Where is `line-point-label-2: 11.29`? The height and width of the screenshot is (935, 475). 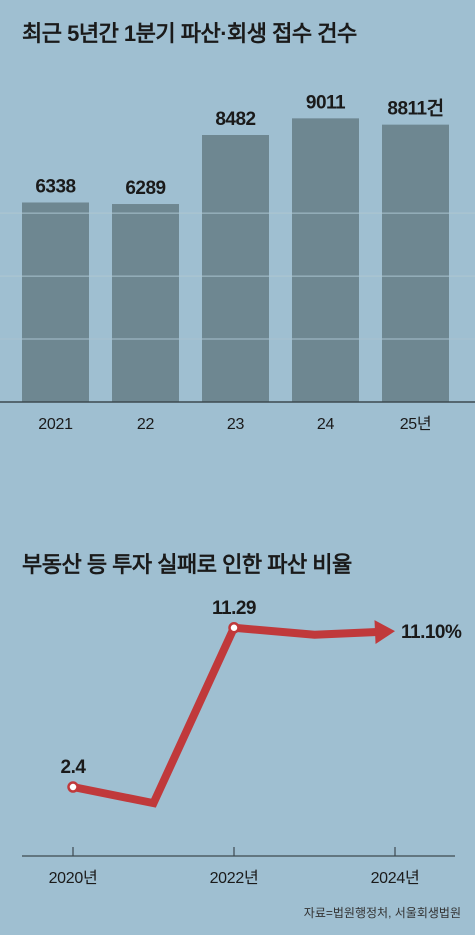
line-point-label-2: 11.29 is located at coordinates (234, 608).